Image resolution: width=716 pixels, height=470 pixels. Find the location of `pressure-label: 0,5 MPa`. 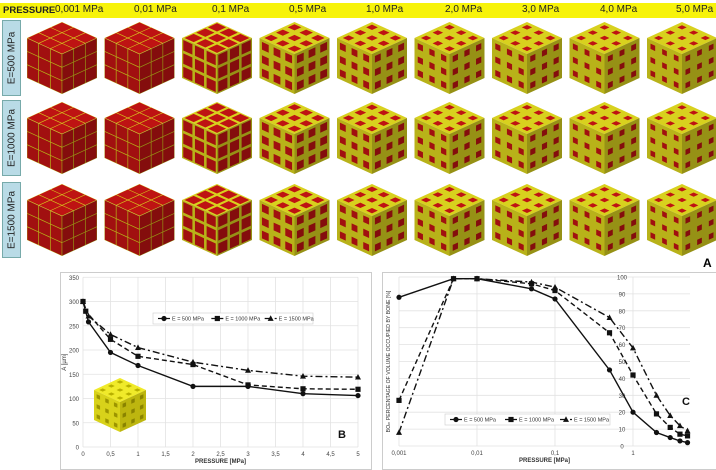

pressure-label: 0,5 MPa is located at coordinates (308, 9).